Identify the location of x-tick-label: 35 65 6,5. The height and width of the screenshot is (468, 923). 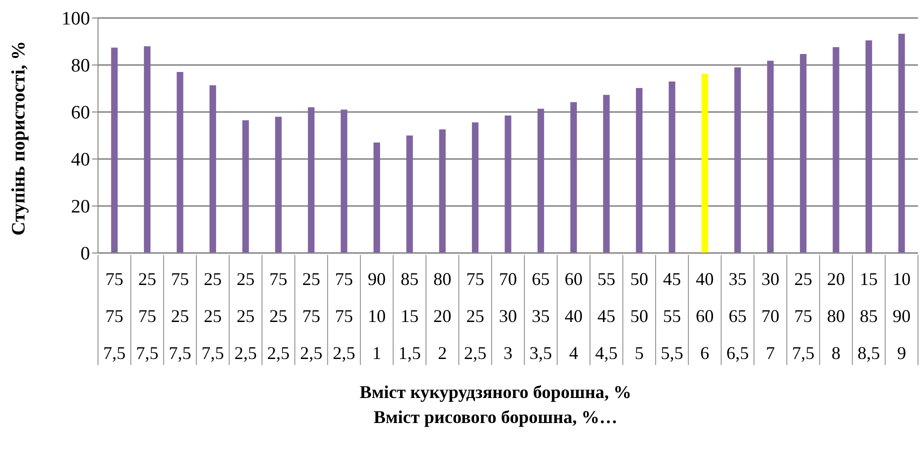
(737, 316).